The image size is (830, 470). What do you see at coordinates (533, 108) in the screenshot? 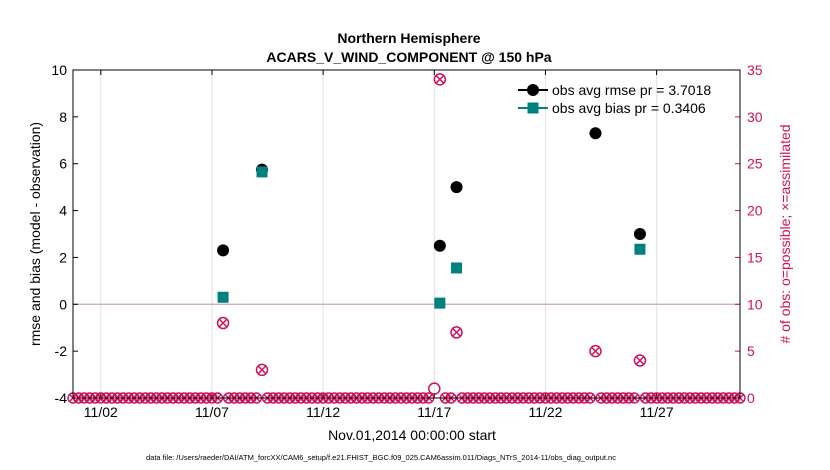
I see `legend-bias-marker` at bounding box center [533, 108].